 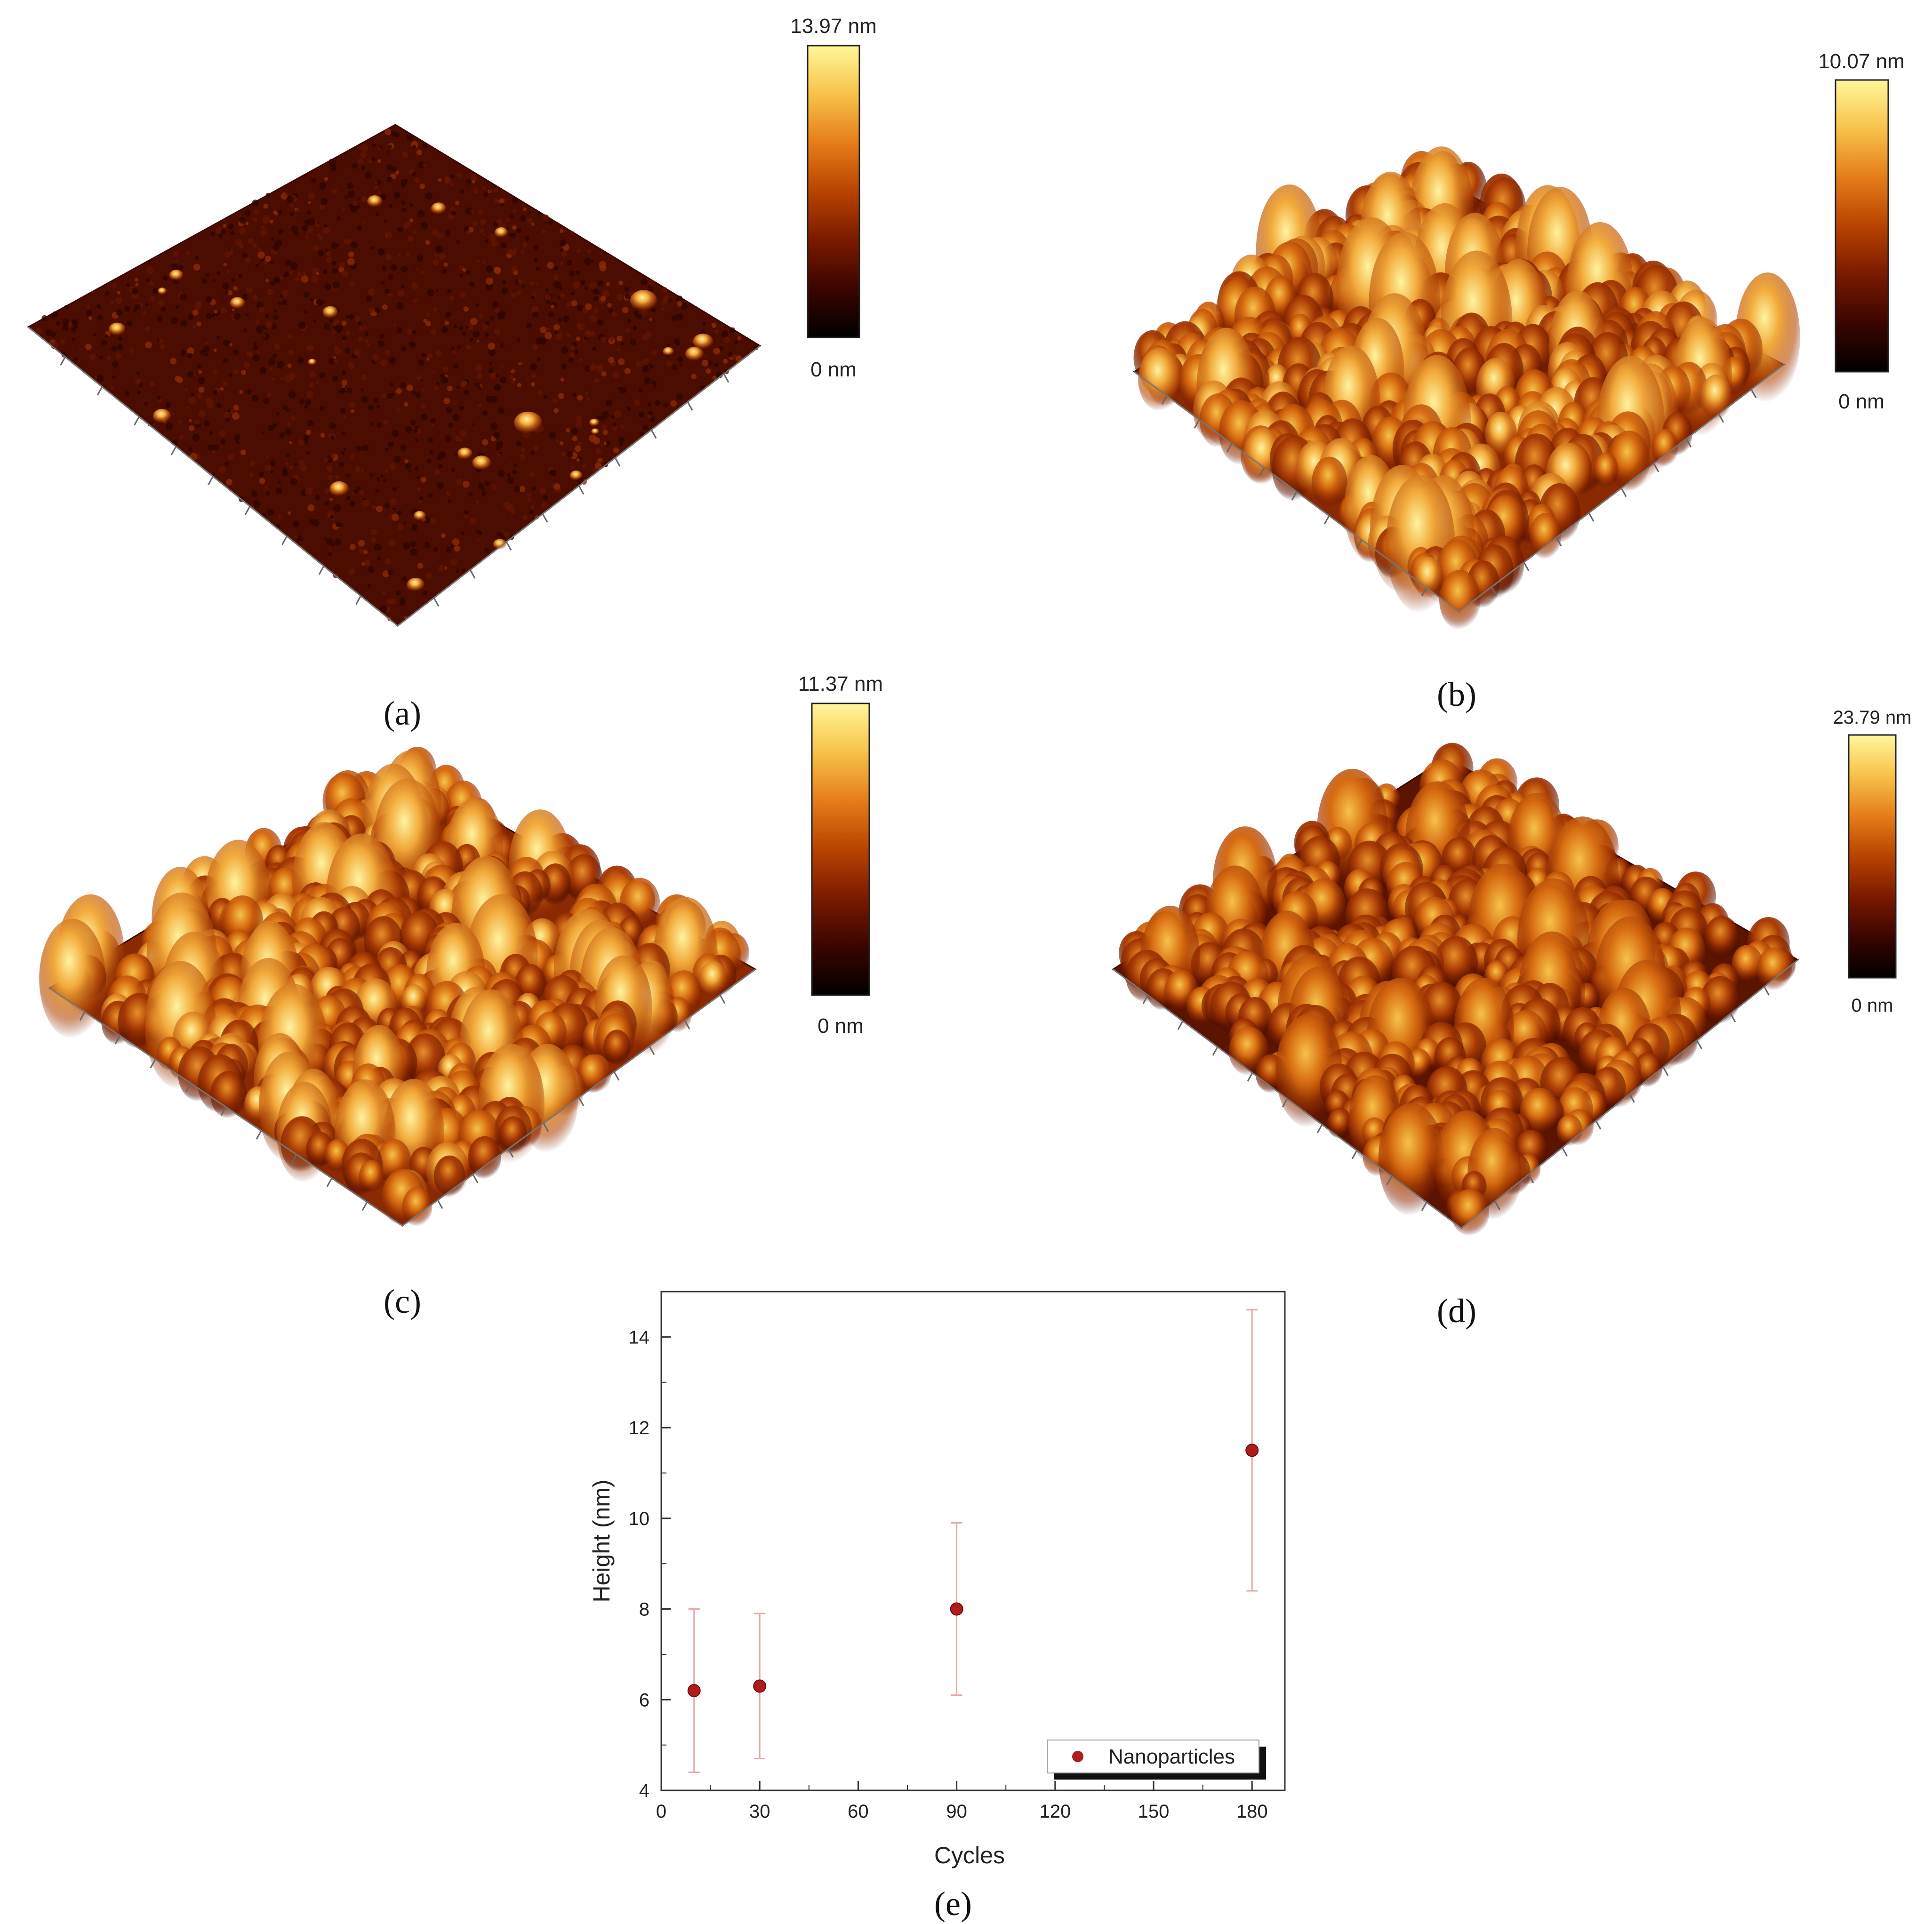 What do you see at coordinates (1531, 1178) in the screenshot?
I see `axis-tick-d` at bounding box center [1531, 1178].